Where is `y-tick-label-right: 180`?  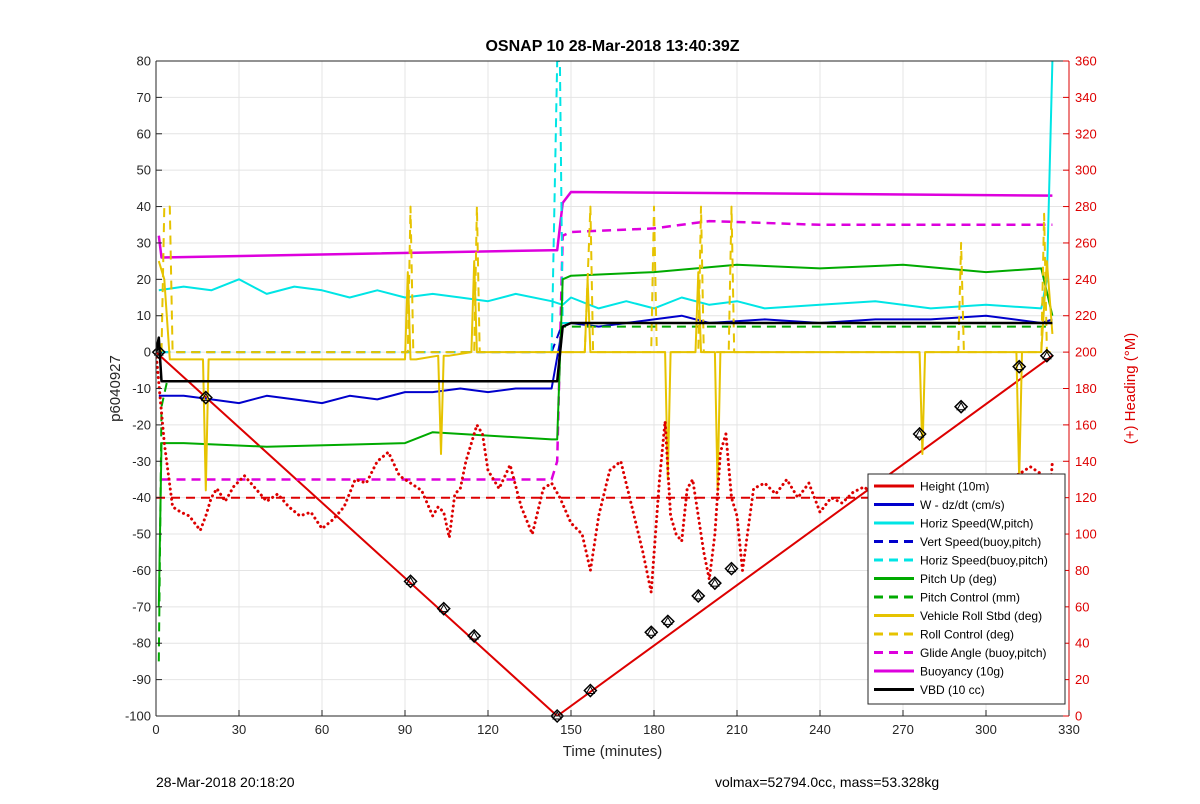
y-tick-label-right: 180 is located at coordinates (1086, 388).